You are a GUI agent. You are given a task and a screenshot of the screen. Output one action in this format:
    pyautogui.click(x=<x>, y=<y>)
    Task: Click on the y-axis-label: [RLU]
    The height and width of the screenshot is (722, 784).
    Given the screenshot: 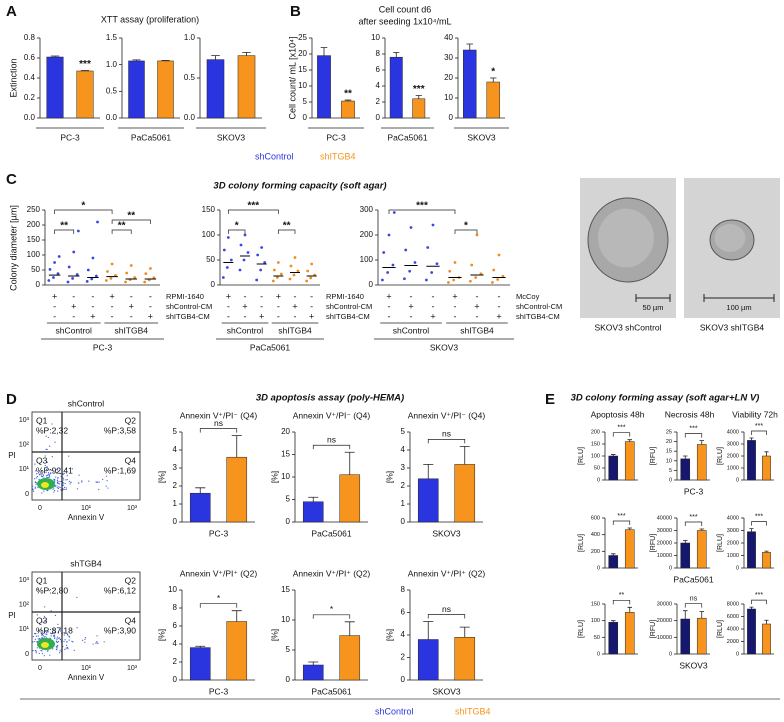 What is the action you would take?
    pyautogui.click(x=581, y=629)
    